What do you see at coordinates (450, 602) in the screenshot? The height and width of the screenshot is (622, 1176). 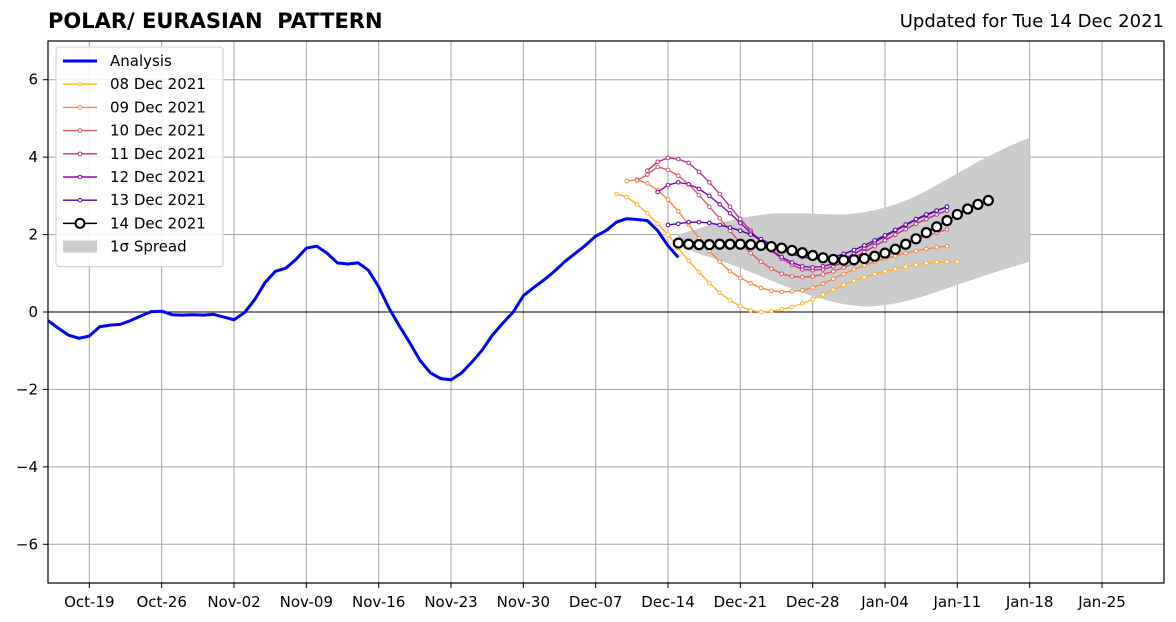 I see `x-tick-label: Nov-23` at bounding box center [450, 602].